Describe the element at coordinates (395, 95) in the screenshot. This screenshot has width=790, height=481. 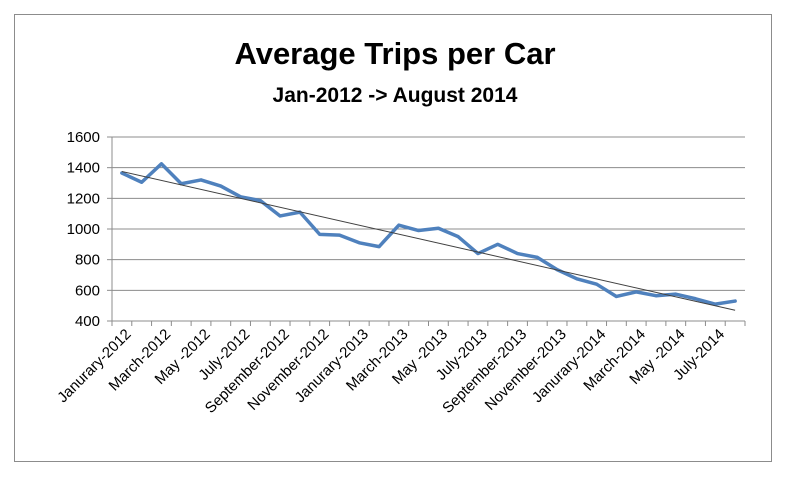
I see `chart-subtitle: Jan-2012 -> August 2014` at that location.